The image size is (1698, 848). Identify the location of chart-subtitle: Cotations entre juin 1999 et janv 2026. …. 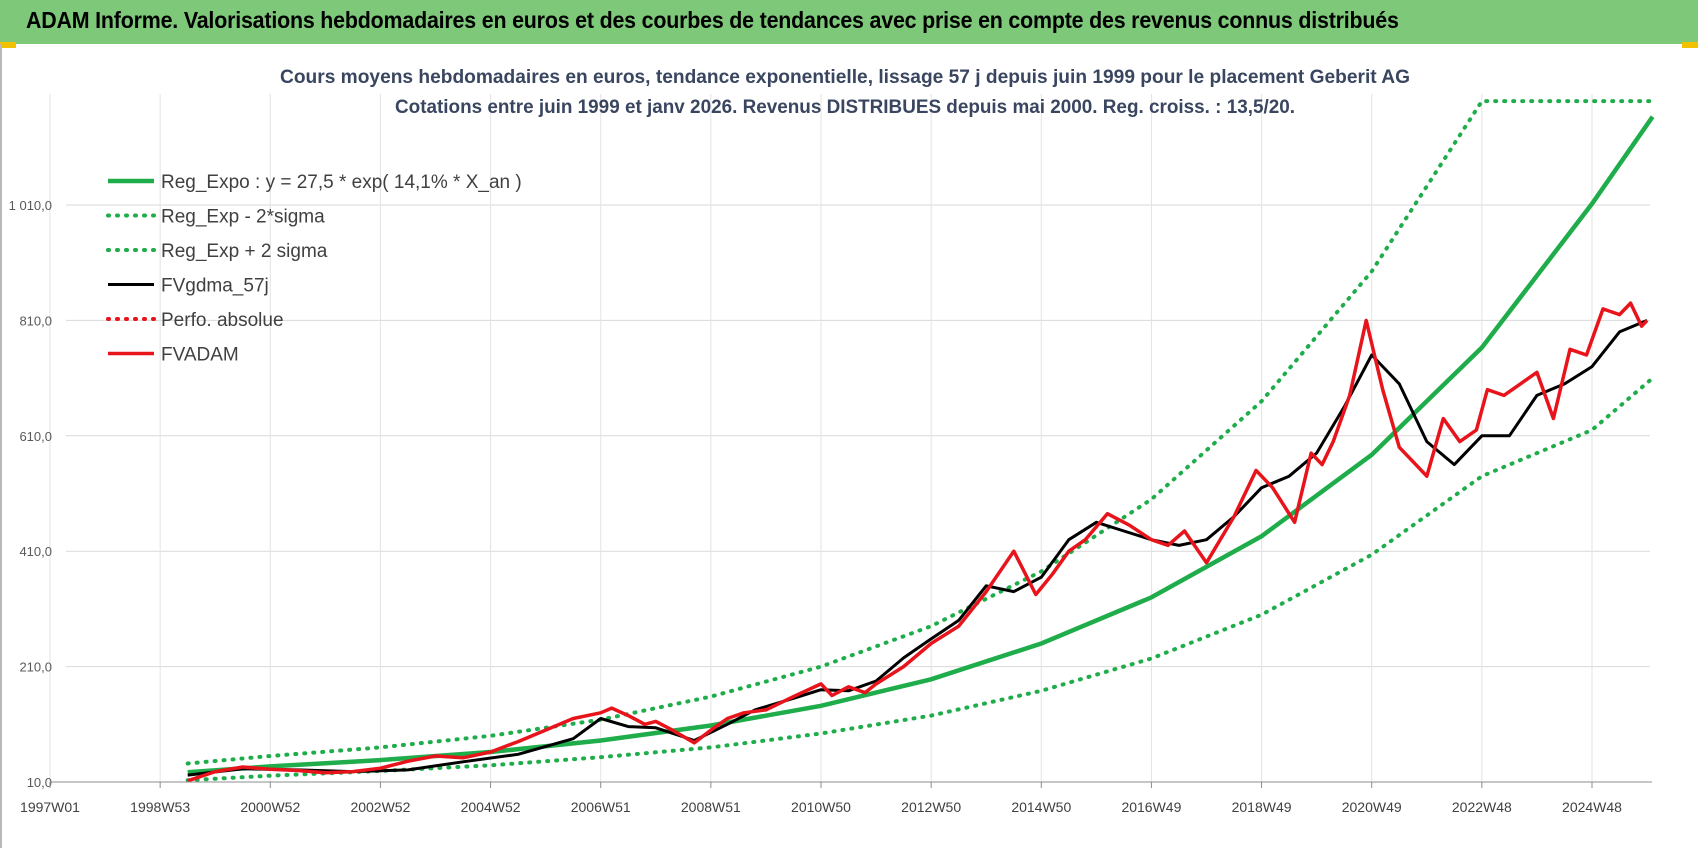
(845, 107).